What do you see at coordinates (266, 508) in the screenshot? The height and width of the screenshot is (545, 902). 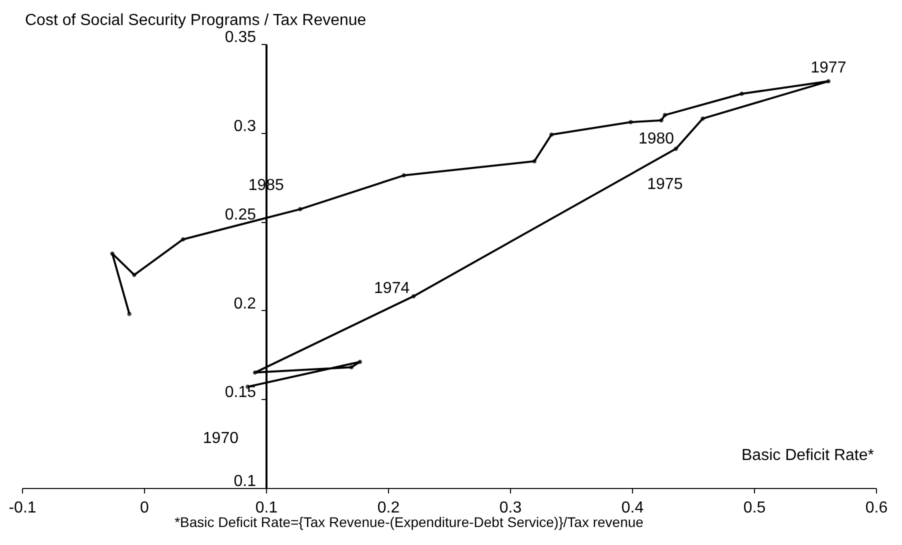 I see `x-tick-label: 0.1` at bounding box center [266, 508].